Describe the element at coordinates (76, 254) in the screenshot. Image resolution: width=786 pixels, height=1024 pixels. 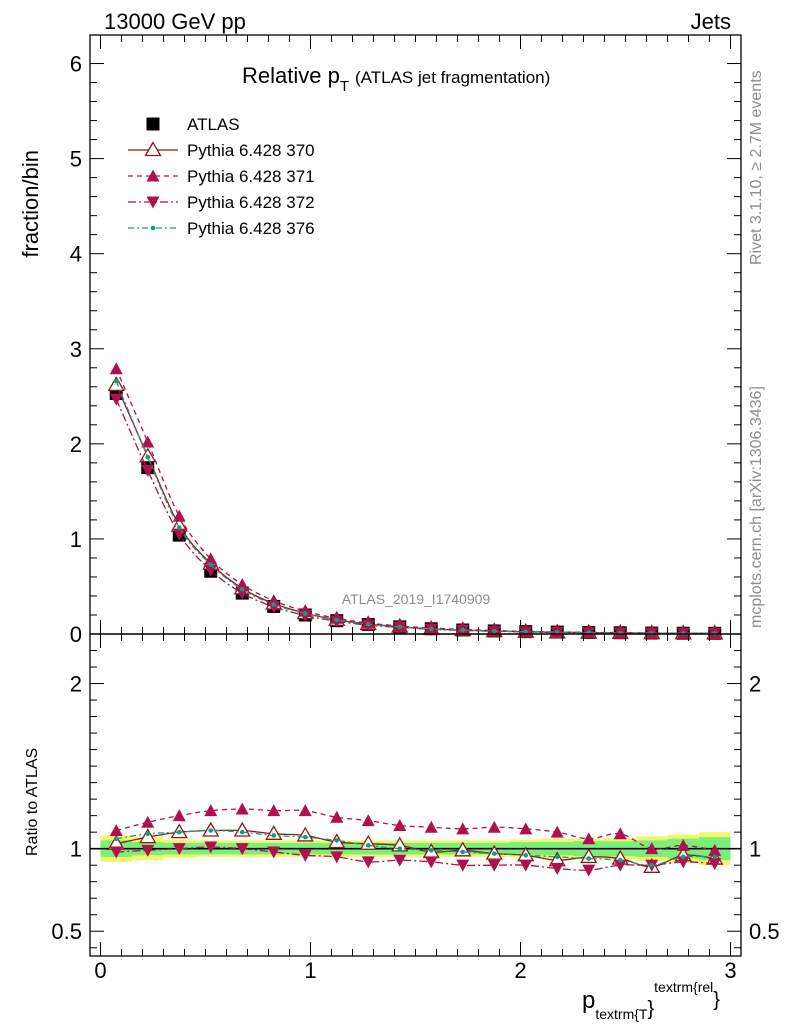
I see `main-y-tick-label: 4` at that location.